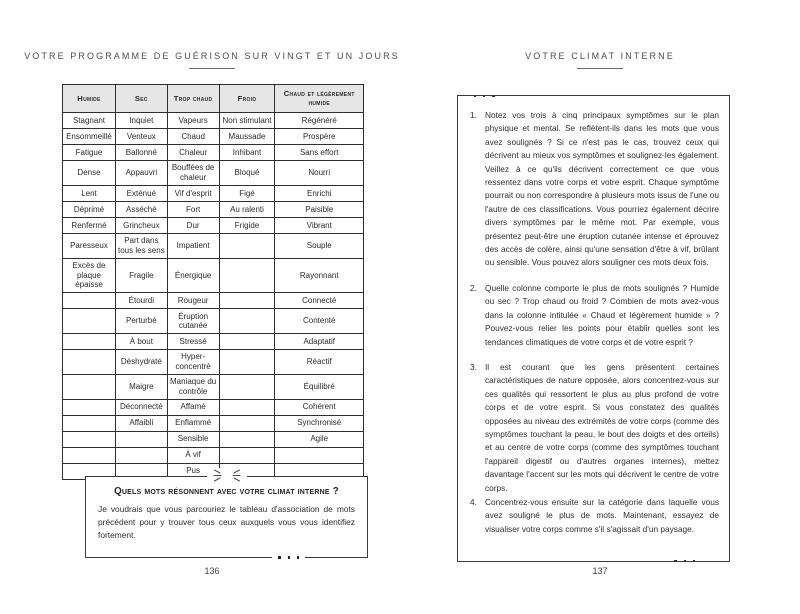 The width and height of the screenshot is (800, 614). What do you see at coordinates (319, 407) in the screenshot?
I see `table-cell: Cohérent` at bounding box center [319, 407].